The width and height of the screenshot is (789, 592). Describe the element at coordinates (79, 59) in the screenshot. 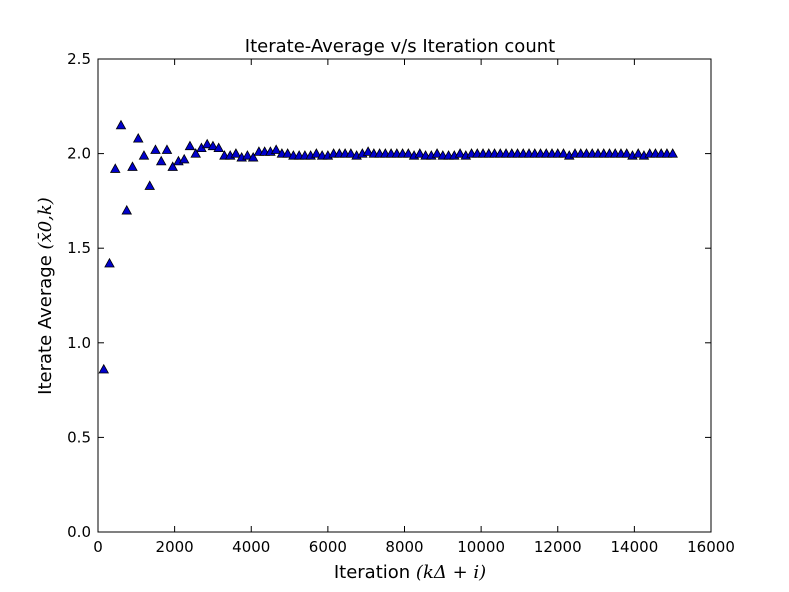

I see `y-tick-label: 2.5` at that location.